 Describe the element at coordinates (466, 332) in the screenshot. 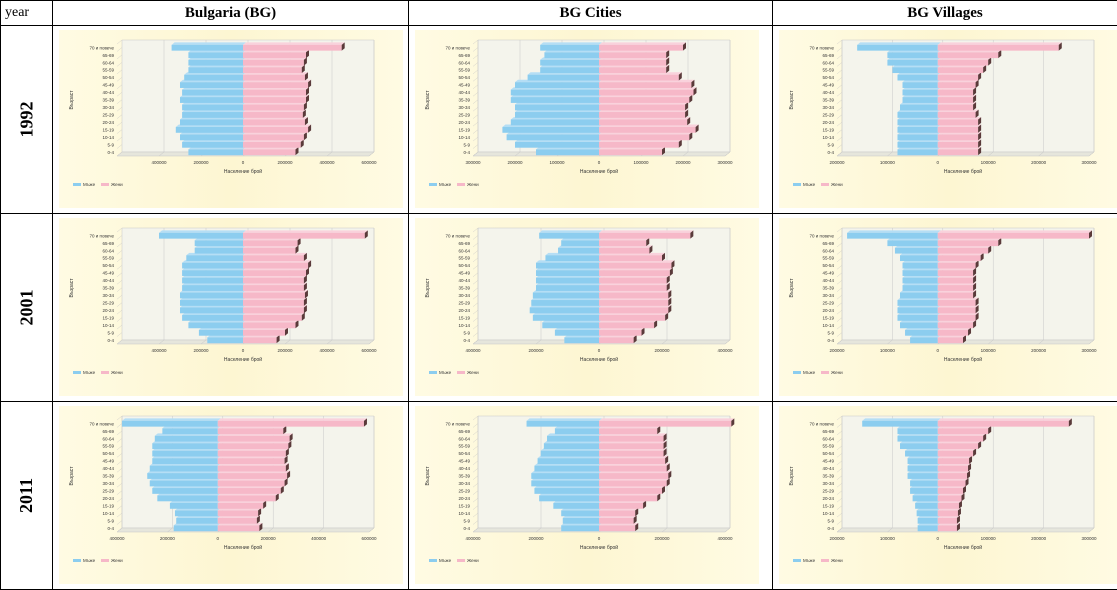

I see `age-tick-label: 5-9` at that location.